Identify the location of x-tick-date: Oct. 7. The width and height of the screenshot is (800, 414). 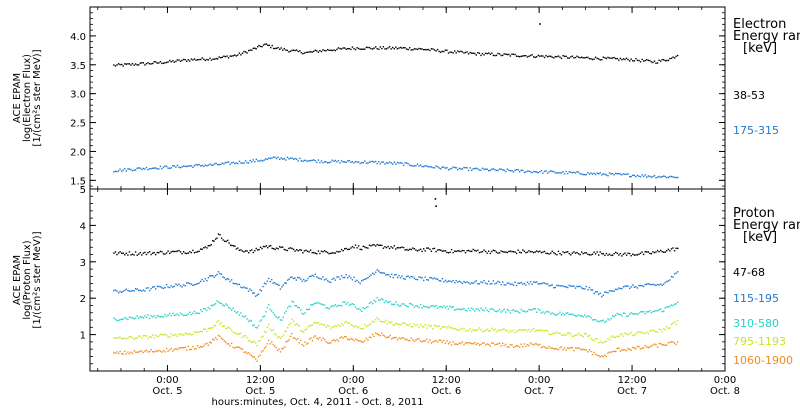
(632, 391).